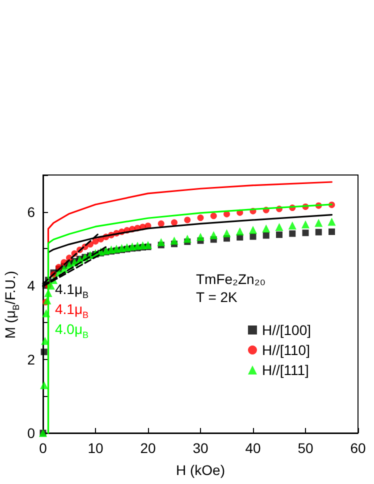 The width and height of the screenshot is (374, 484). I want to click on x-tick-label: 40, so click(253, 448).